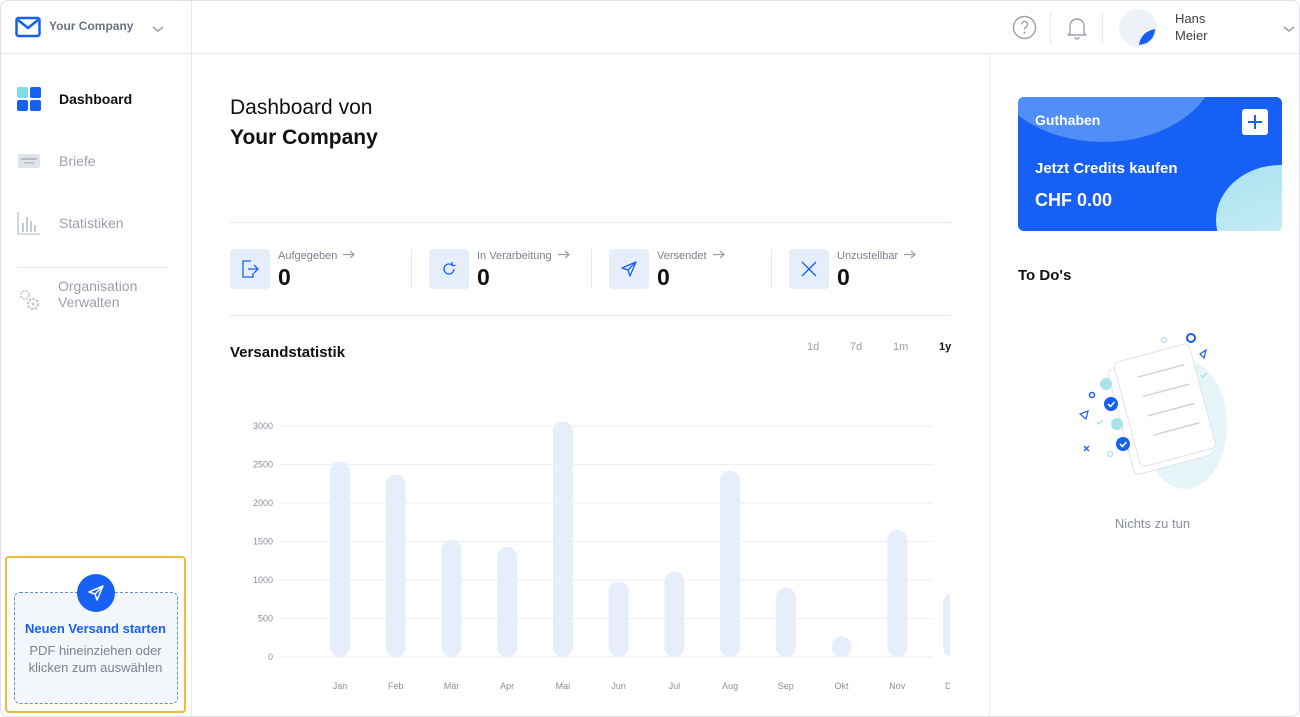 The image size is (1300, 717). Describe the element at coordinates (1190, 18) in the screenshot. I see `user-first-name: Hans` at that location.